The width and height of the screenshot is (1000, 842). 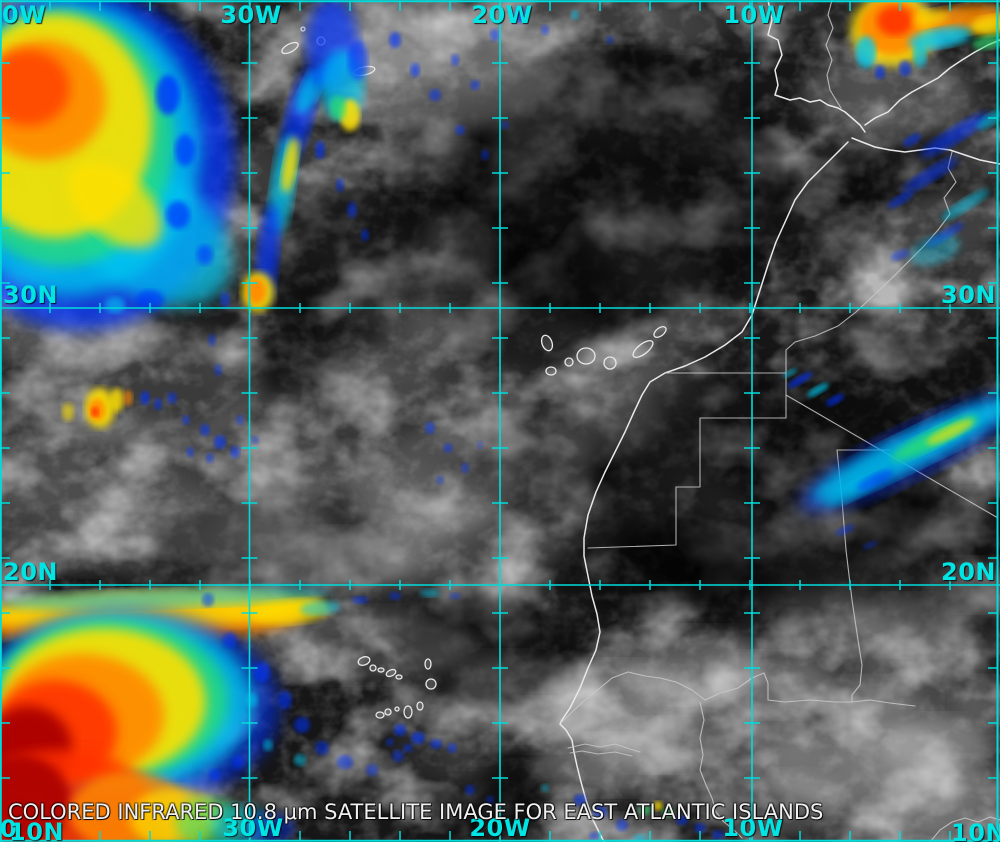 I want to click on lat-label-bottom-left-10n: 10N, so click(x=36, y=830).